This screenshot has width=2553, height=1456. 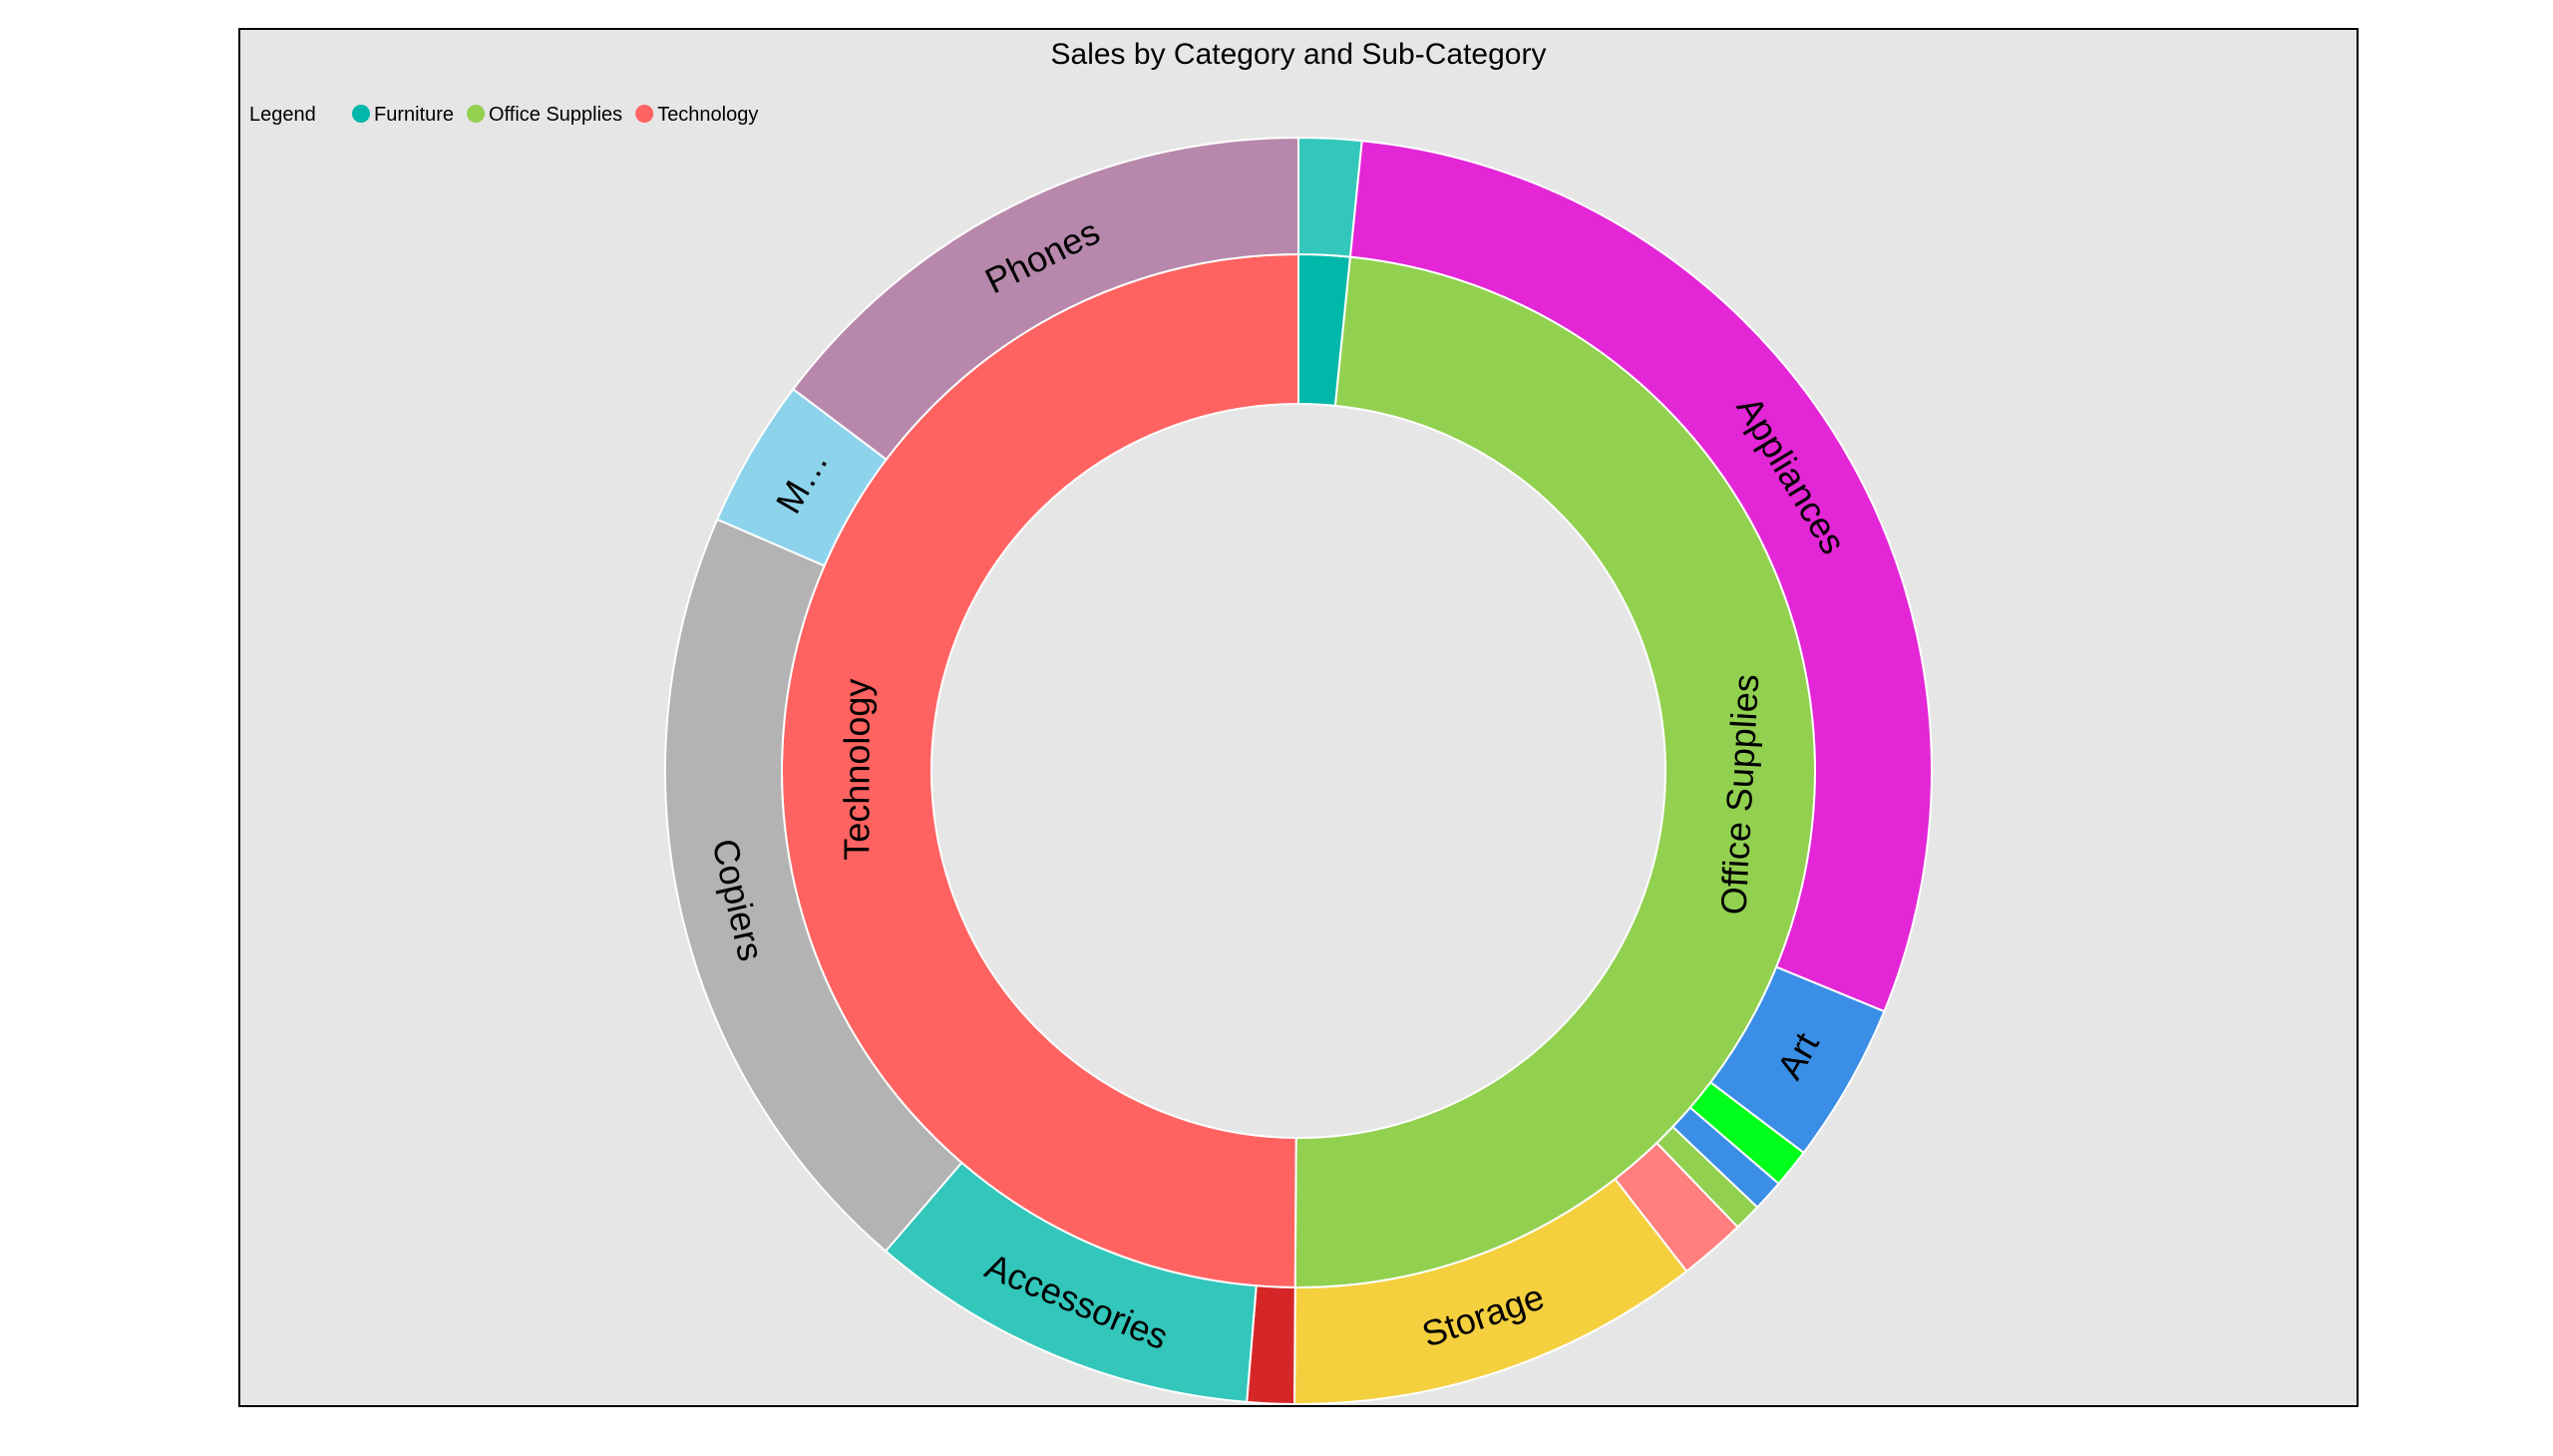 What do you see at coordinates (1299, 54) in the screenshot?
I see `chart-title: Sales by Category and Sub-Category` at bounding box center [1299, 54].